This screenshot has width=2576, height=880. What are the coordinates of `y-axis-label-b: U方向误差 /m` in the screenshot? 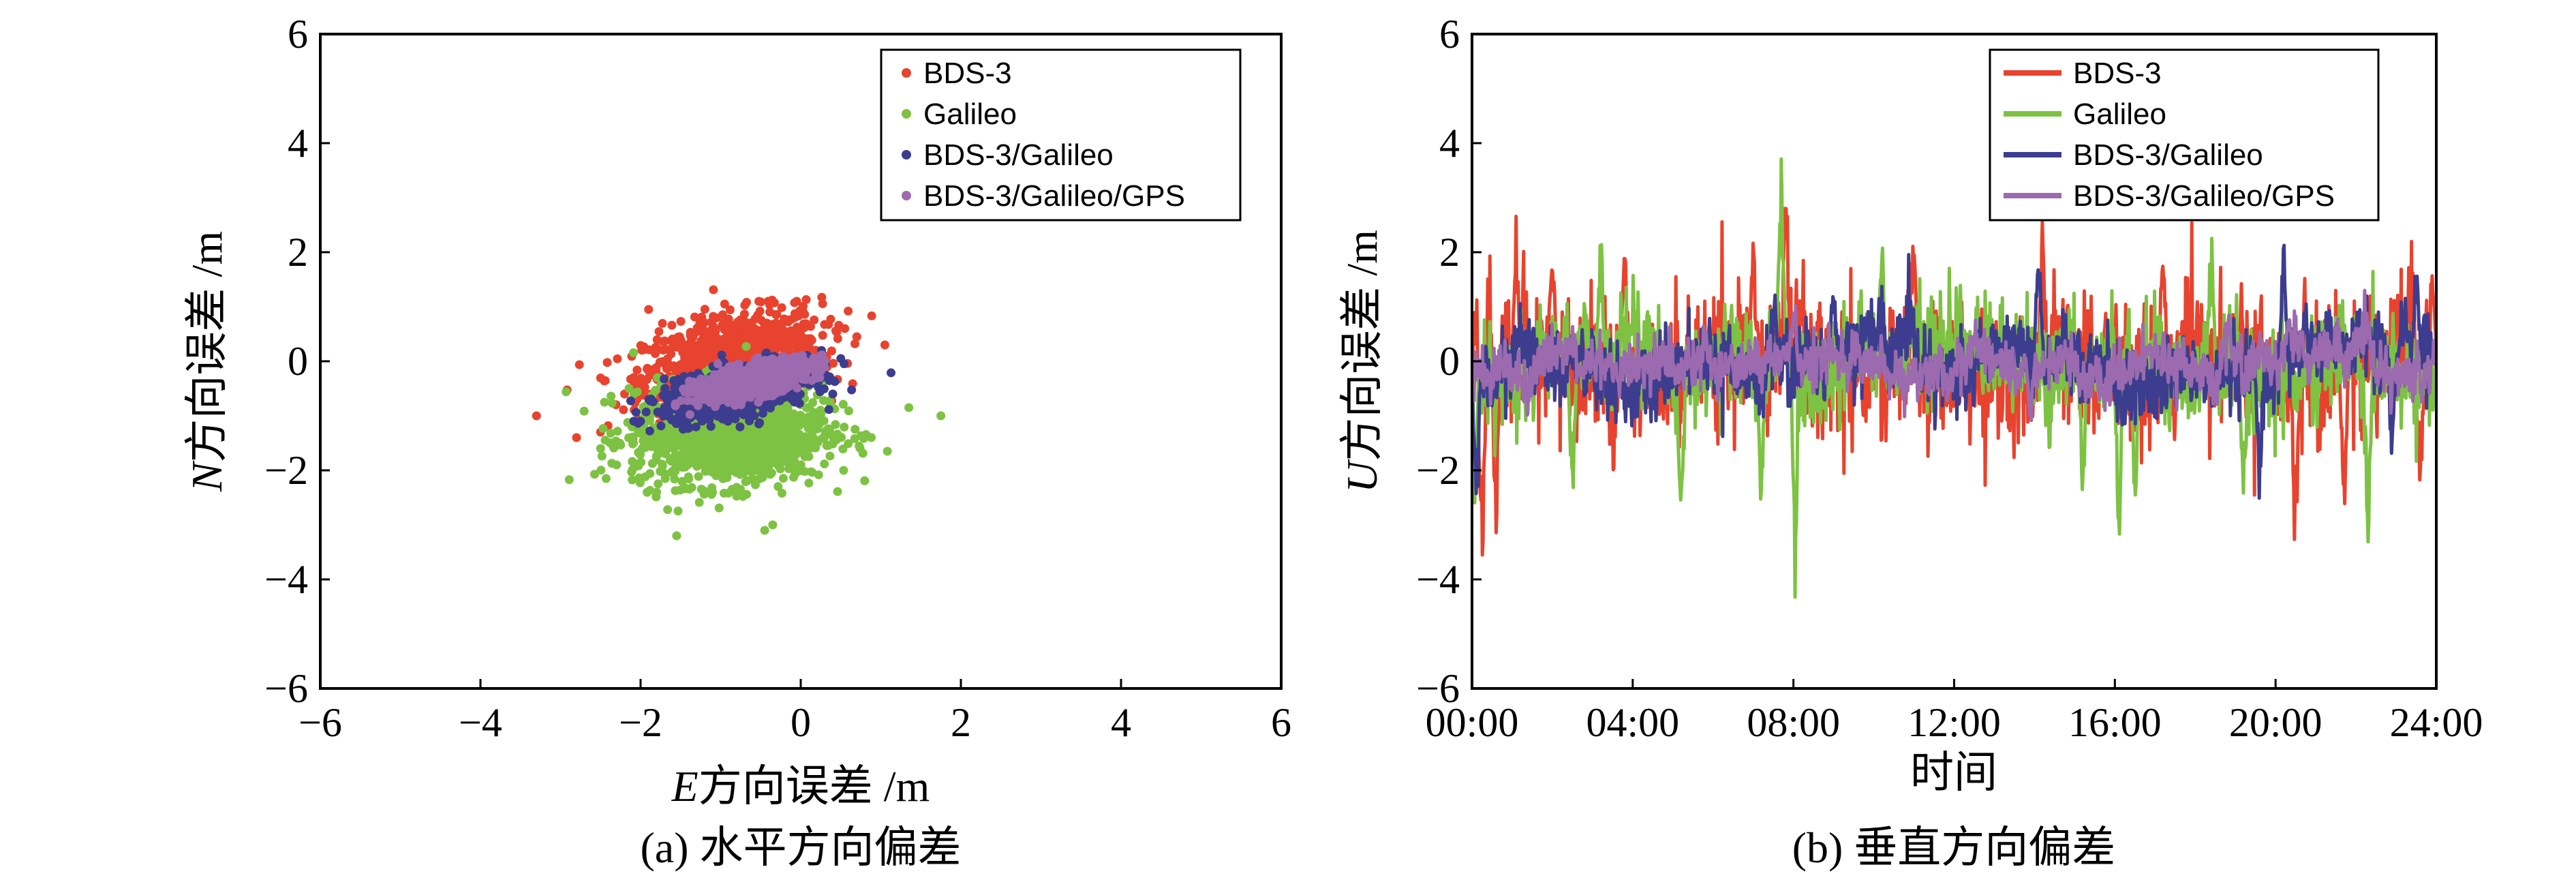 It's located at (1362, 361).